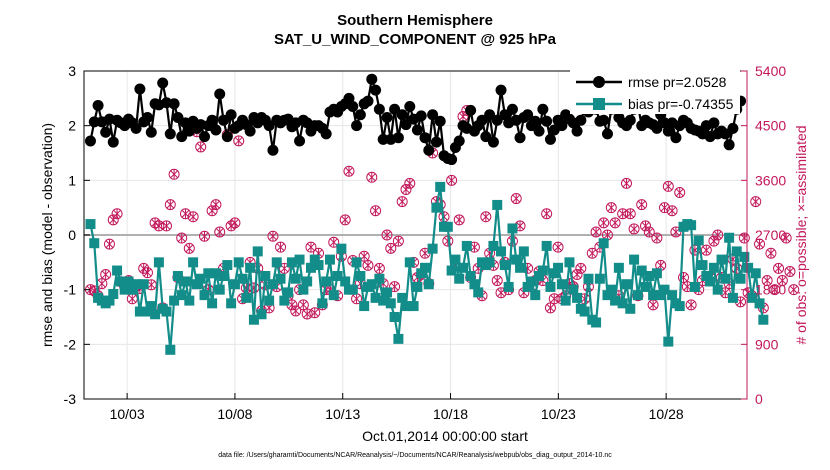 The height and width of the screenshot is (470, 830). What do you see at coordinates (801, 234) in the screenshot?
I see `y-axis-label-right: # of obs: o=possible; ×=assimilated` at bounding box center [801, 234].